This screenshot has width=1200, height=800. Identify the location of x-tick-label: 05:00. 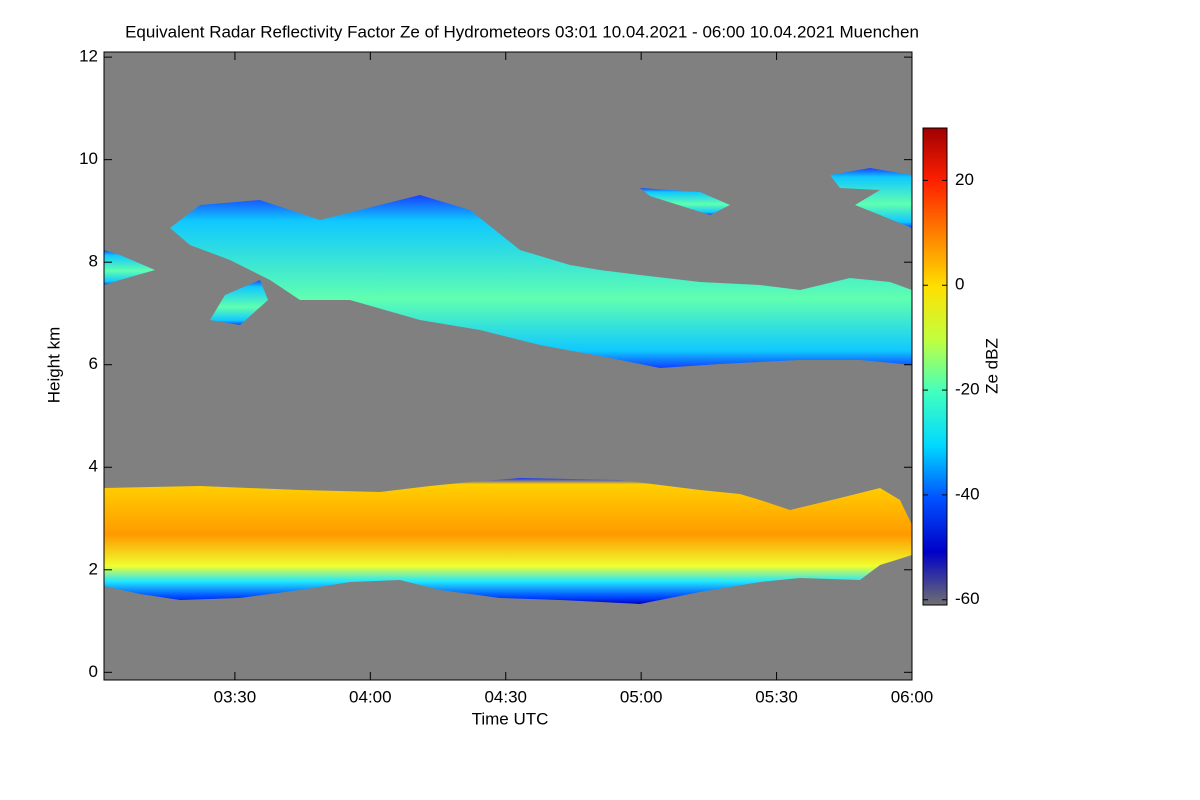
(641, 696).